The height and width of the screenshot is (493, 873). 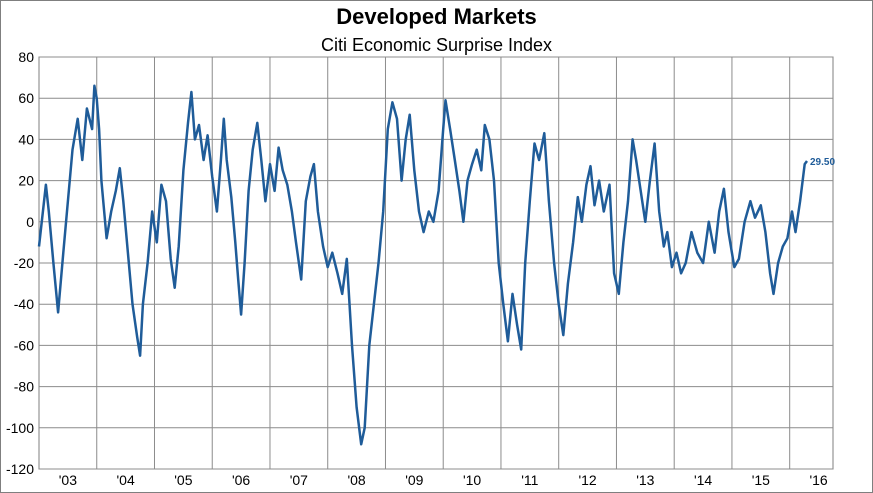 What do you see at coordinates (761, 480) in the screenshot?
I see `x-tick-label: '15` at bounding box center [761, 480].